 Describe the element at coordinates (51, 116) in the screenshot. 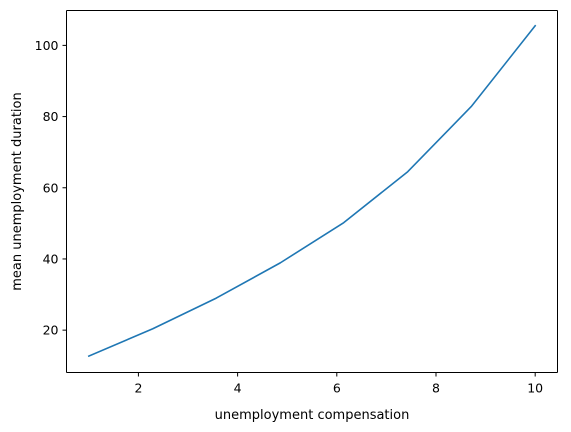

I see `y-tick-label: 80` at that location.